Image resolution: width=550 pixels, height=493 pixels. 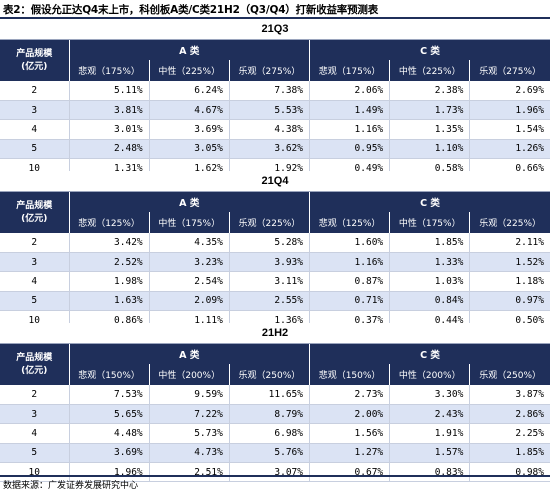 What do you see at coordinates (350, 70) in the screenshot?
I see `scenario-header: 悲观（175%）` at bounding box center [350, 70].